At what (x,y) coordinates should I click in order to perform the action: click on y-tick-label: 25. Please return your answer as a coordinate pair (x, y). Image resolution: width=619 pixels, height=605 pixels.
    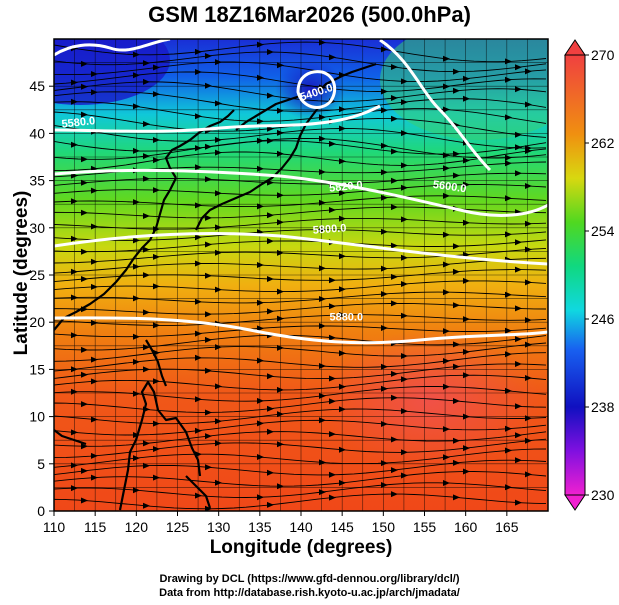
    Looking at the image, I should click on (37, 275).